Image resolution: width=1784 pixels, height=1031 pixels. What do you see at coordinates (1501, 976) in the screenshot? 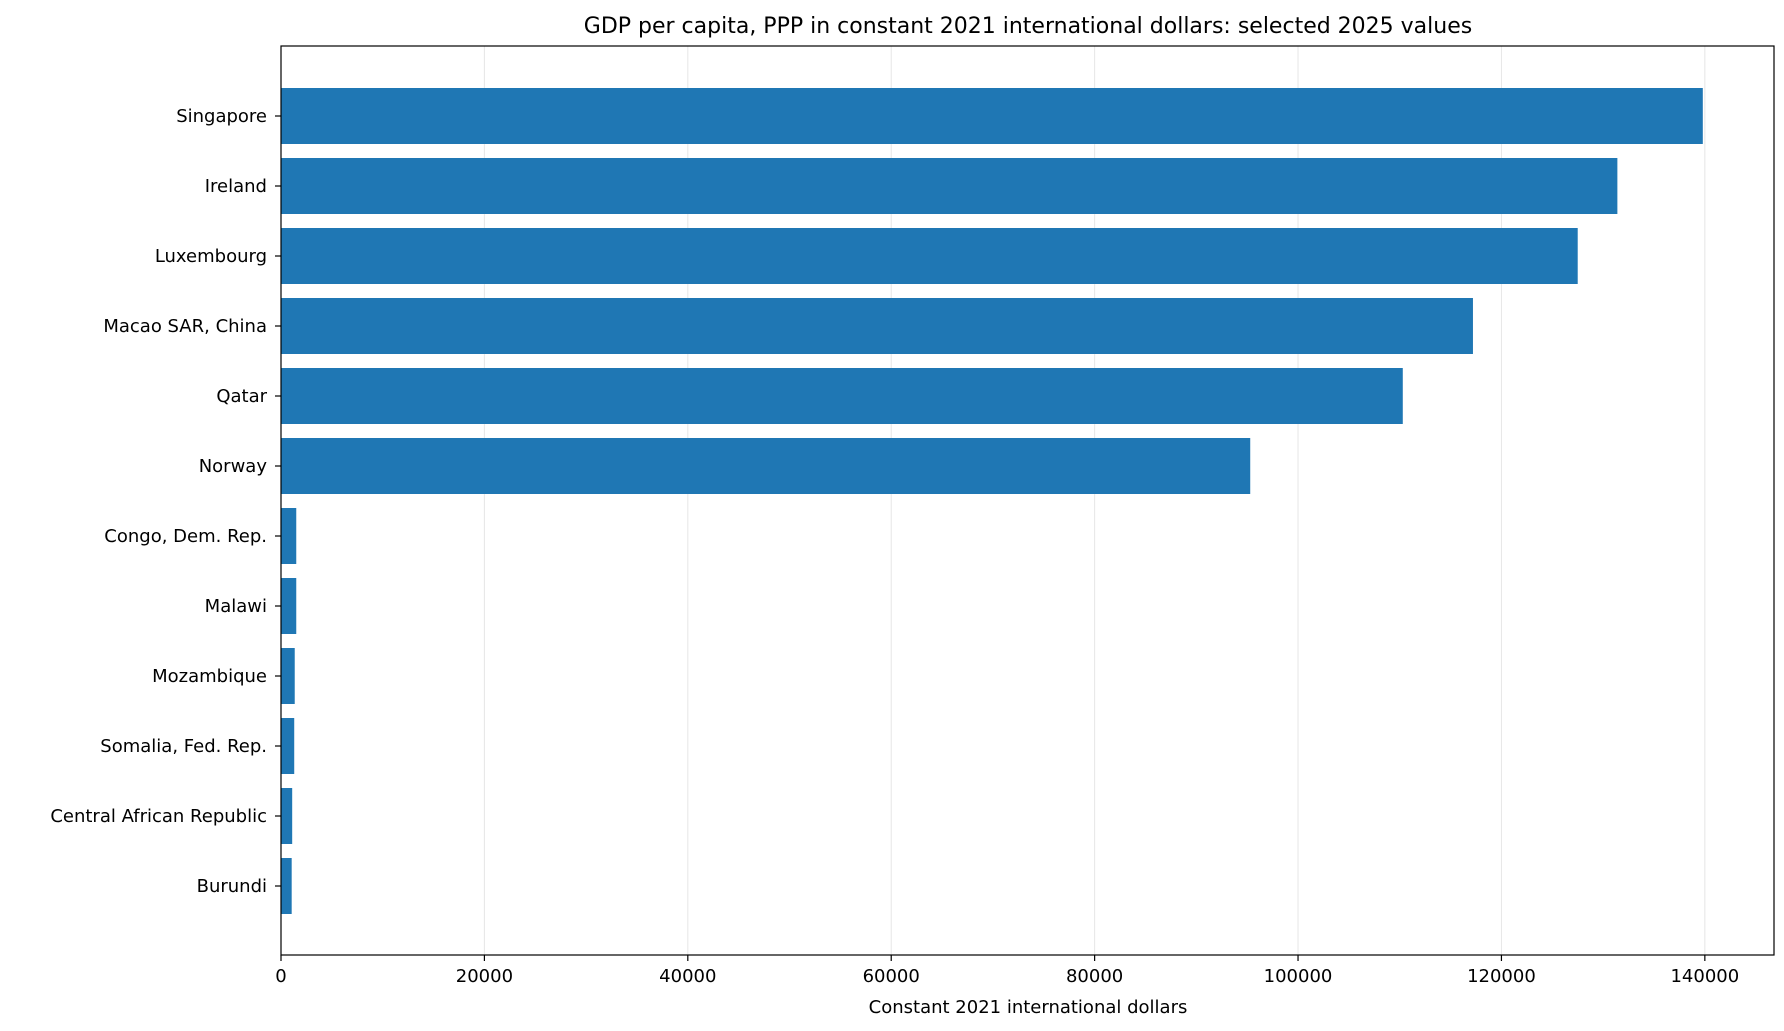
I see `x-tick-label: 120000` at bounding box center [1501, 976].